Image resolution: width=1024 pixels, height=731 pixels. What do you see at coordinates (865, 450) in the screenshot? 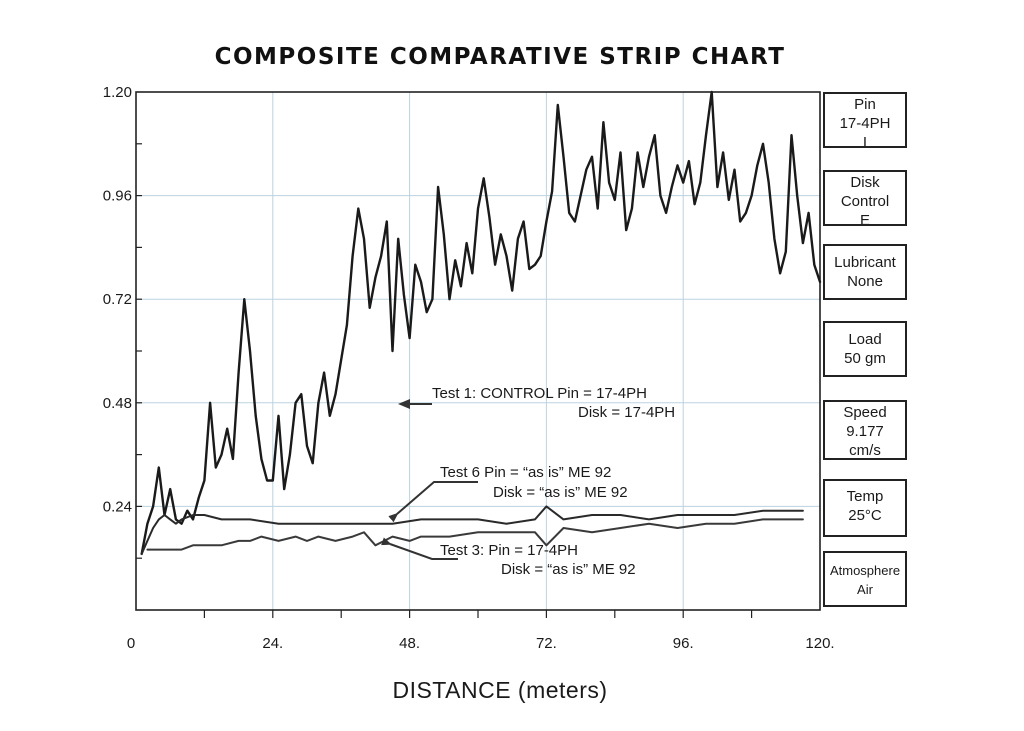
I see `info-box-speed-line-3: cm/s` at bounding box center [865, 450].